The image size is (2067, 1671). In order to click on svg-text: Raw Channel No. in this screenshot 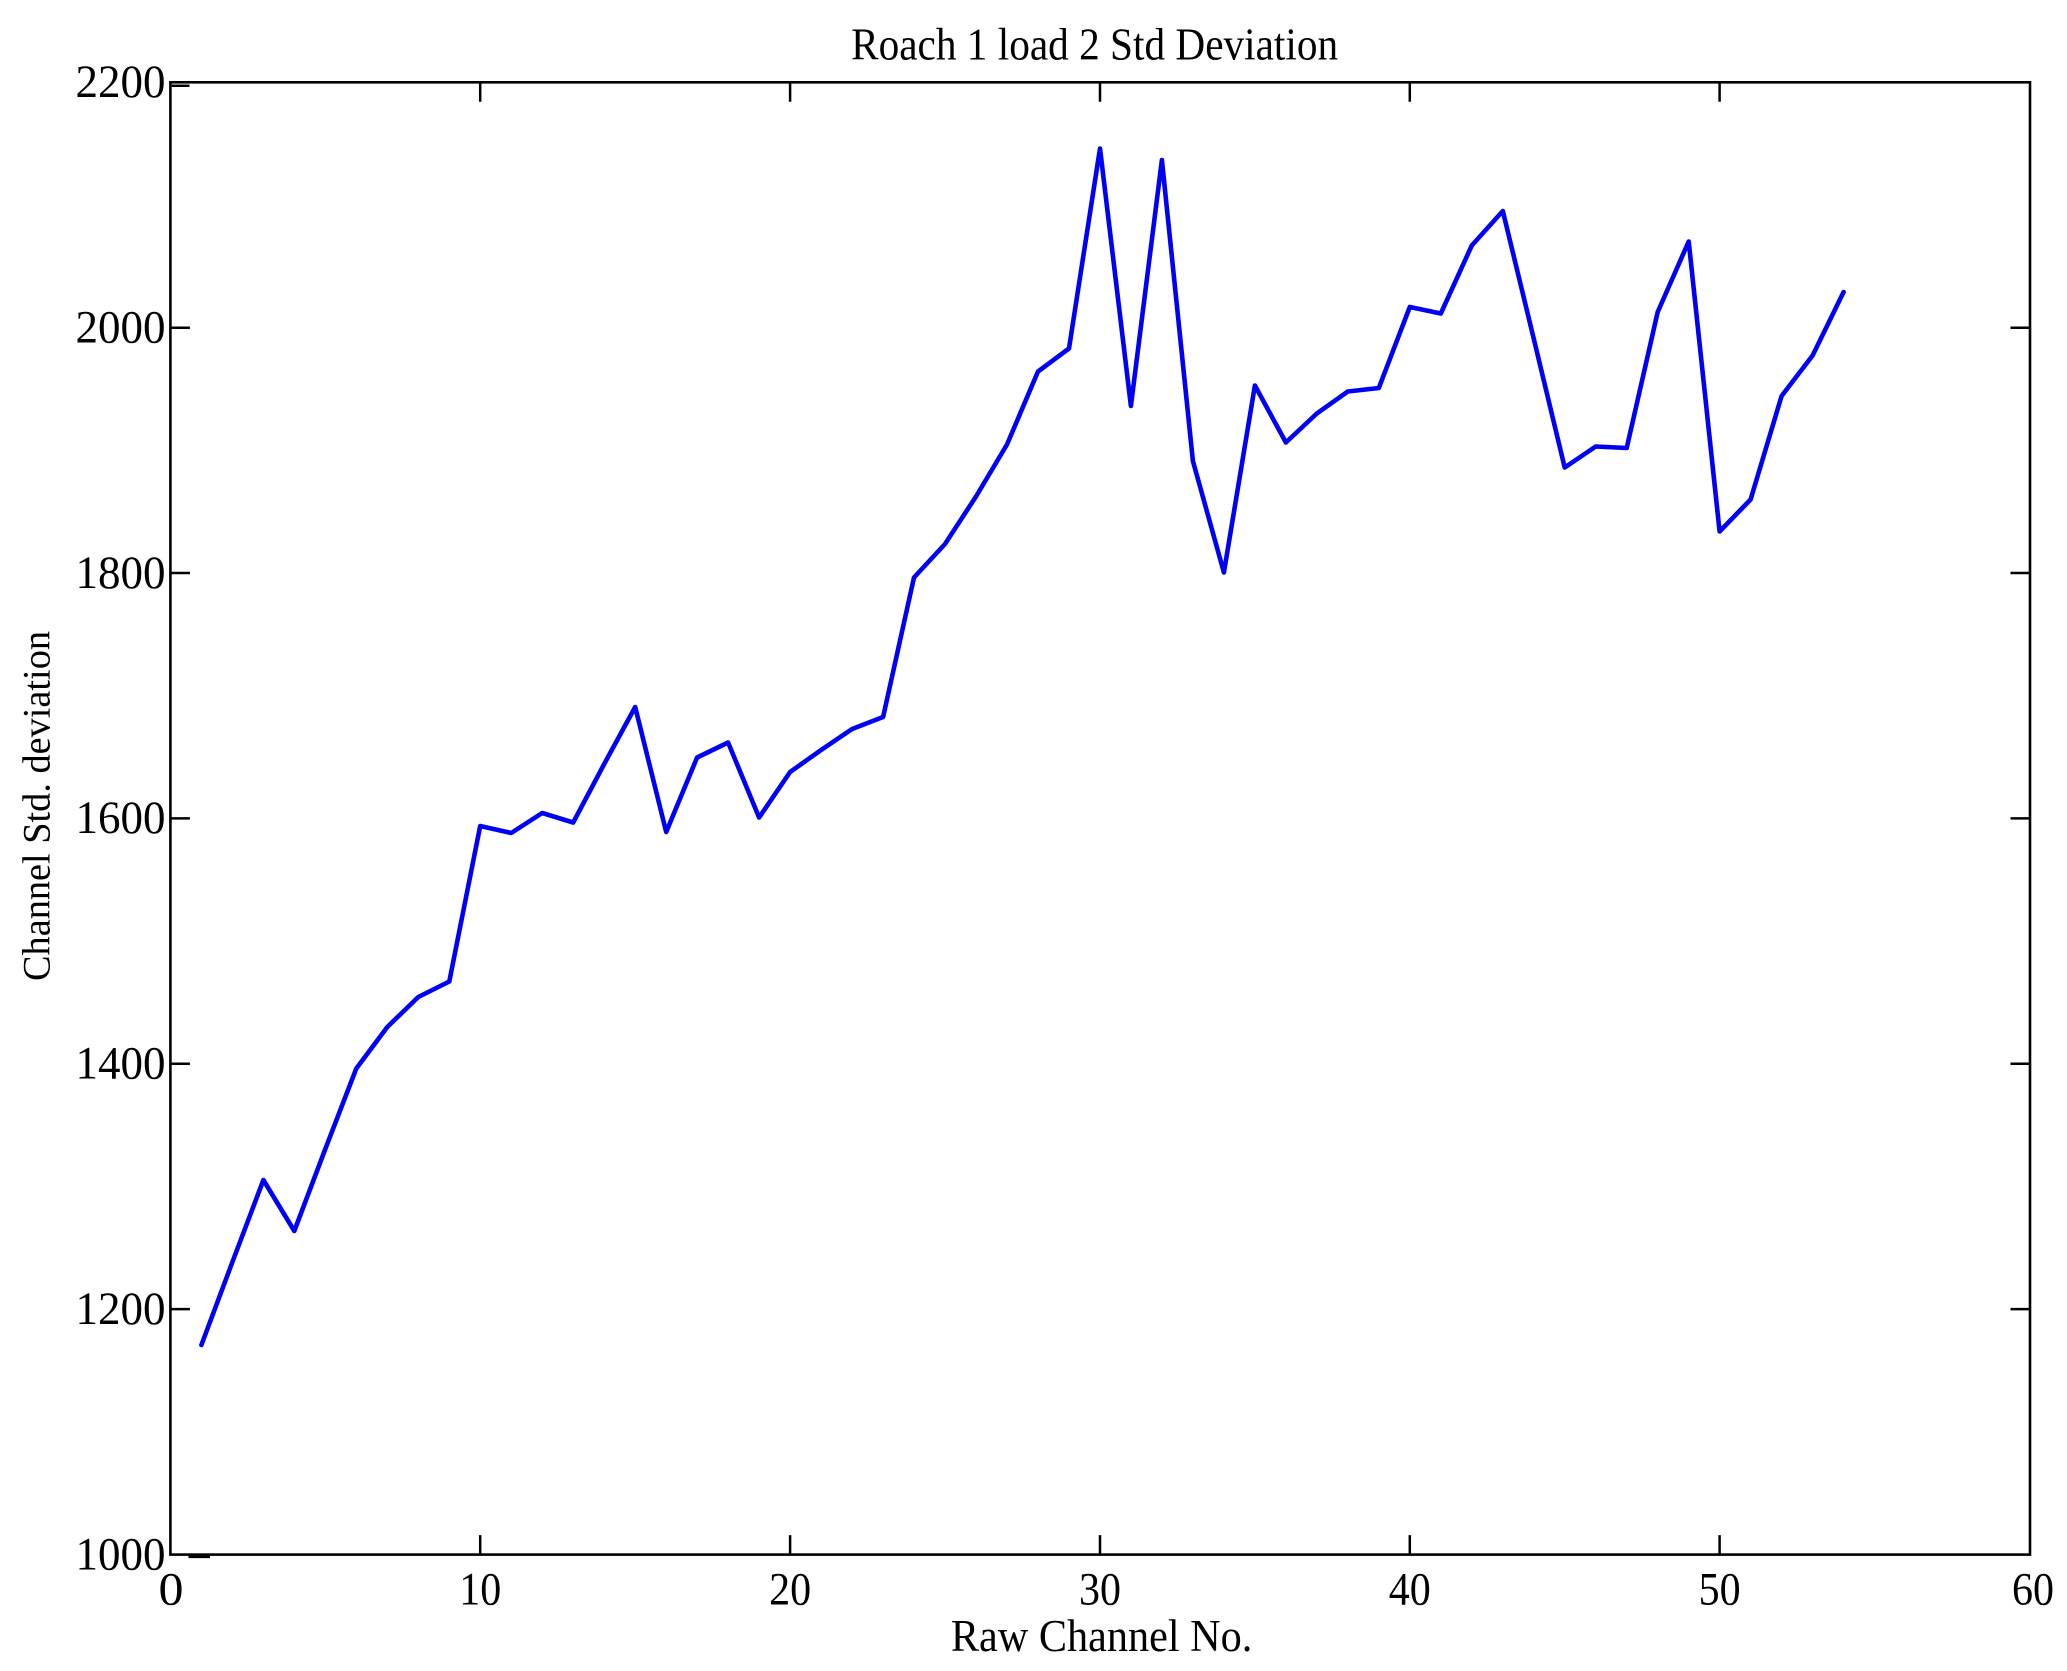, I will do `click(1102, 1636)`.